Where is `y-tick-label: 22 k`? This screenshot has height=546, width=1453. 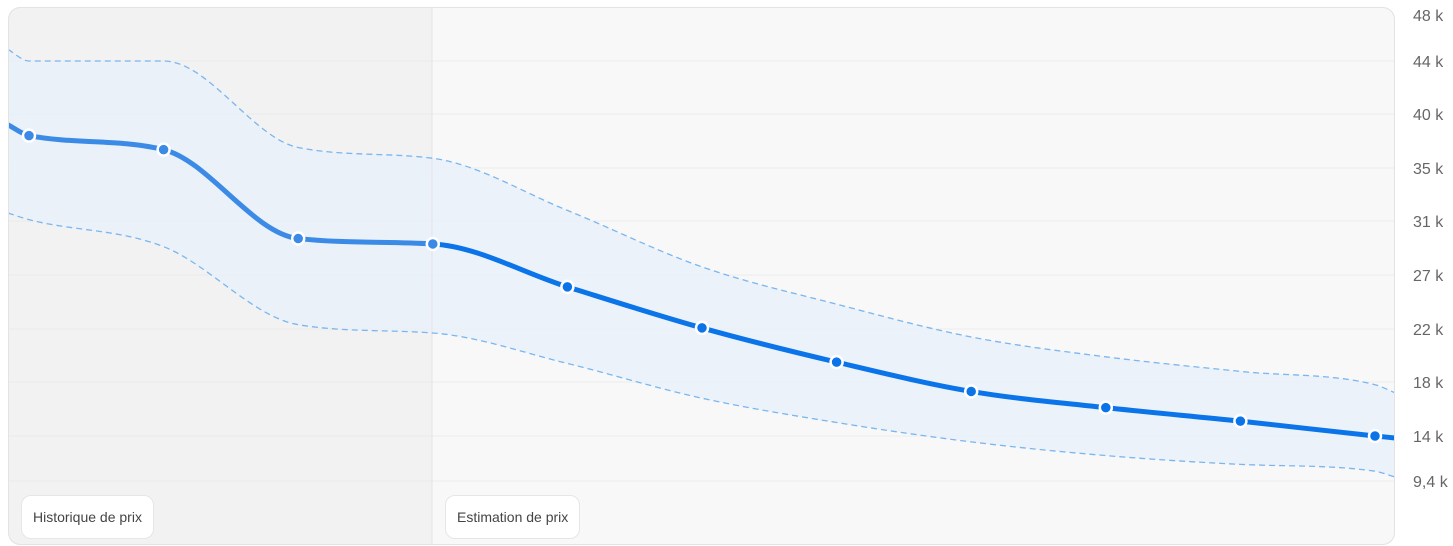 y-tick-label: 22 k is located at coordinates (1428, 330).